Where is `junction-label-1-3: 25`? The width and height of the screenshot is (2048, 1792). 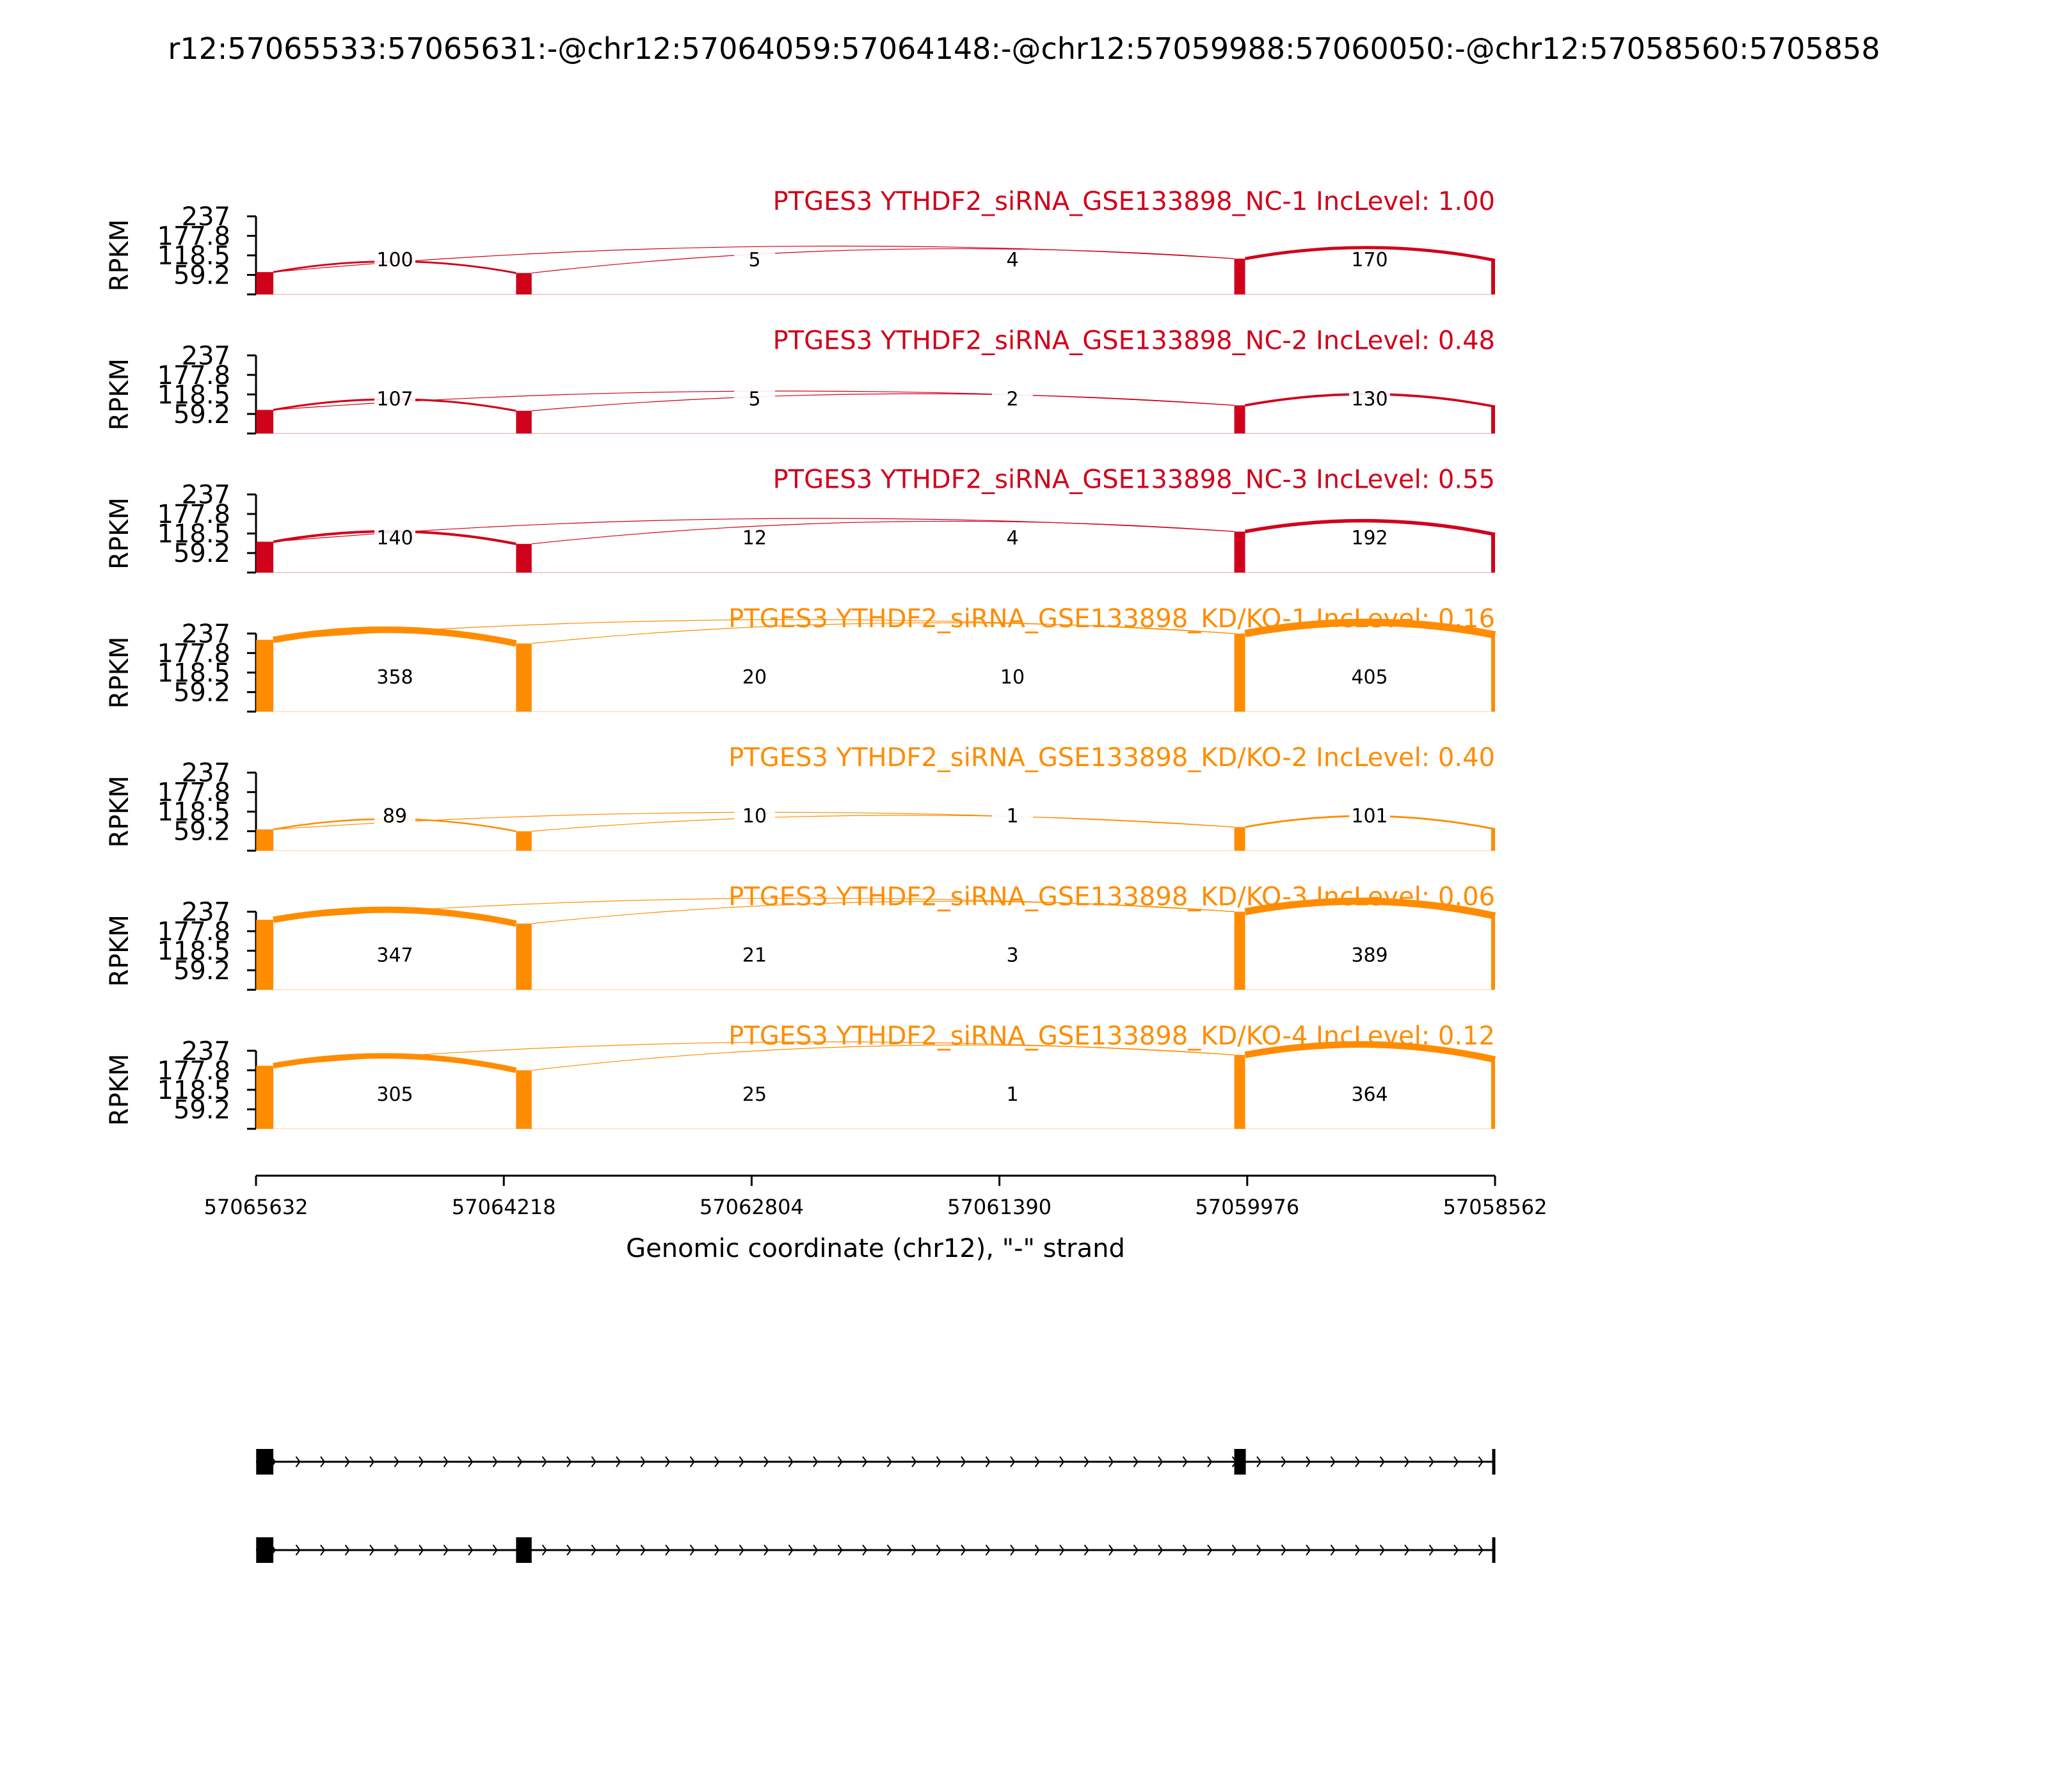
junction-label-1-3: 25 is located at coordinates (754, 1095).